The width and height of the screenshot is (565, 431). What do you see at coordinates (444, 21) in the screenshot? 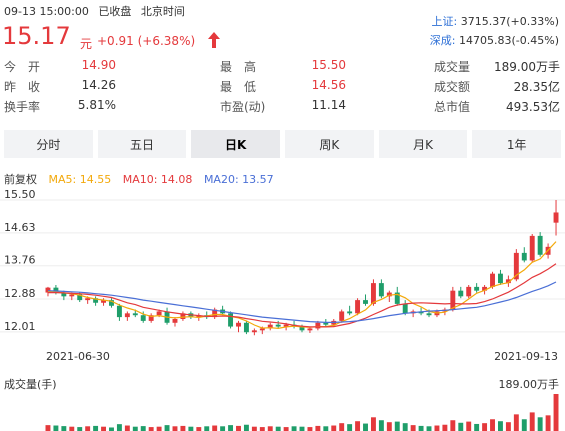
I see `index-name: 上证:` at bounding box center [444, 21].